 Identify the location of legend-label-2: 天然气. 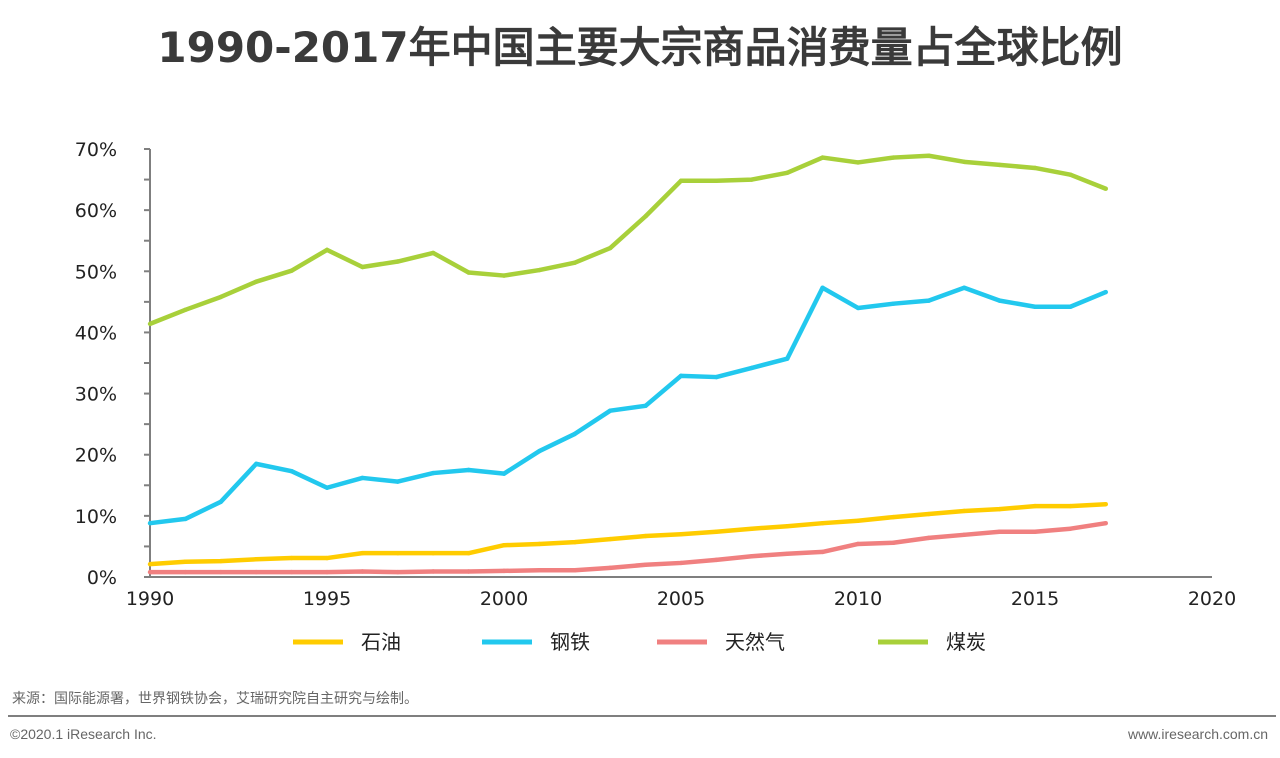
(755, 642).